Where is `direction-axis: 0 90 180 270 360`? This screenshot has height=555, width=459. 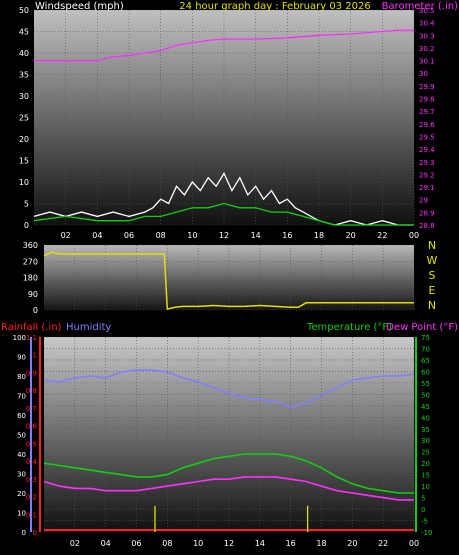 direction-axis: 0 90 180 270 360 is located at coordinates (30, 278).